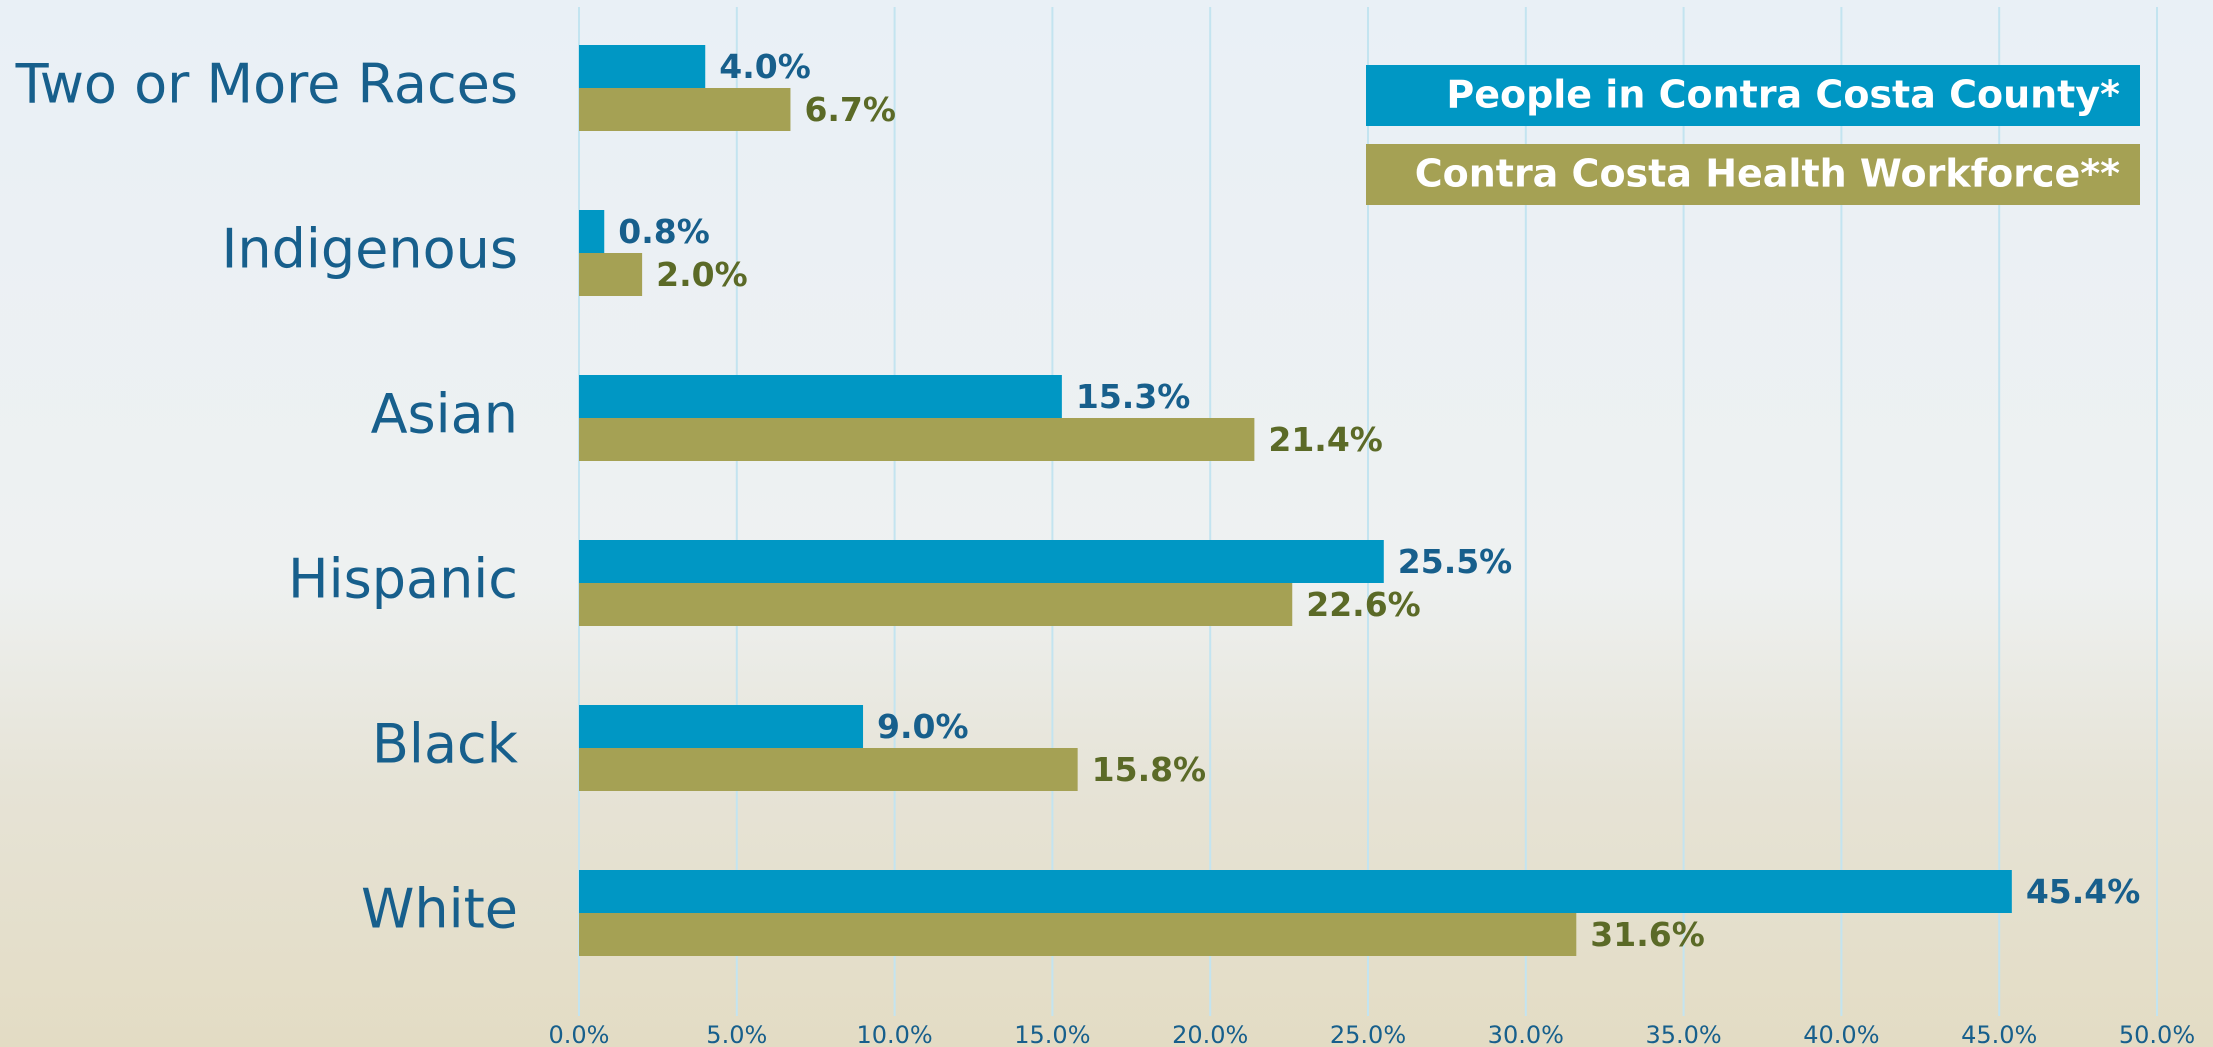 The height and width of the screenshot is (1047, 2213). Describe the element at coordinates (1149, 769) in the screenshot. I see `value-label: 15.8%` at that location.